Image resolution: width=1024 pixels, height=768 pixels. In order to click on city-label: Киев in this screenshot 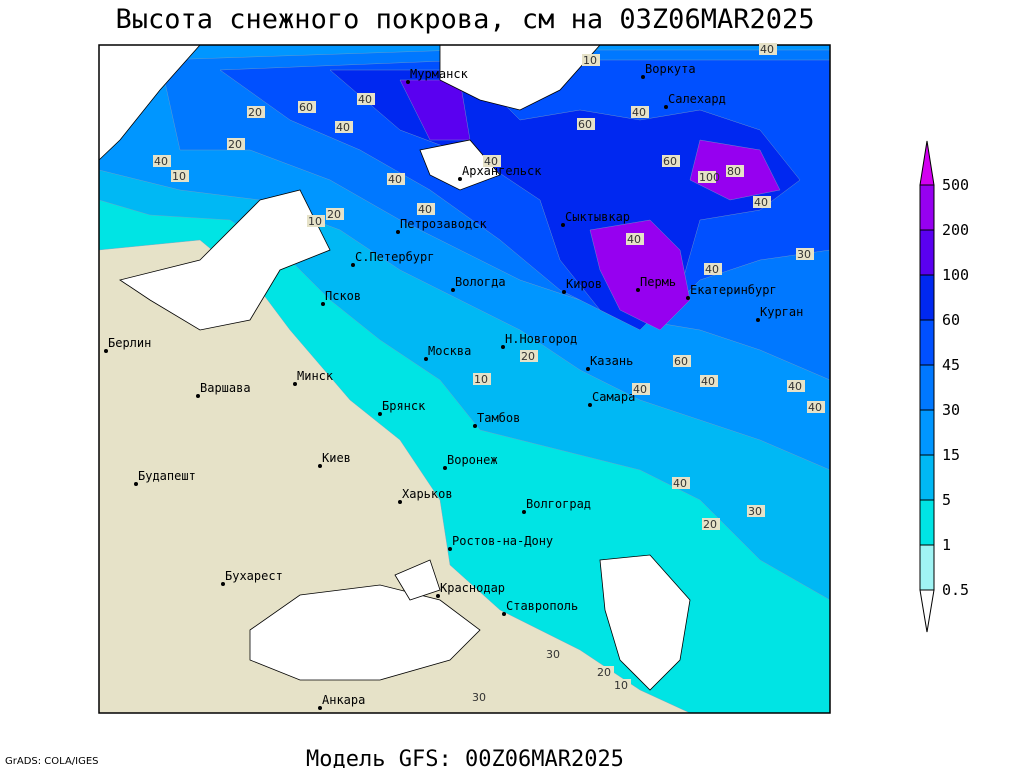, I will do `click(336, 458)`.